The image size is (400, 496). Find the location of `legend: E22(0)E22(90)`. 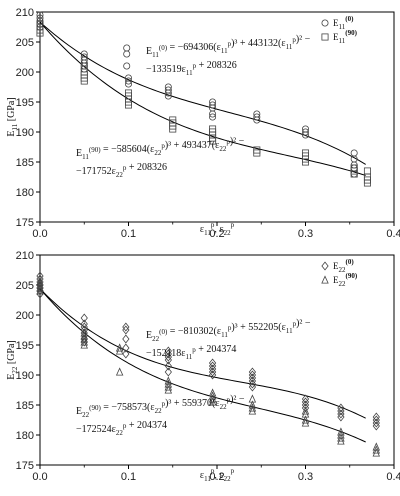

legend: E22(0)E22(90) is located at coordinates (339, 273).